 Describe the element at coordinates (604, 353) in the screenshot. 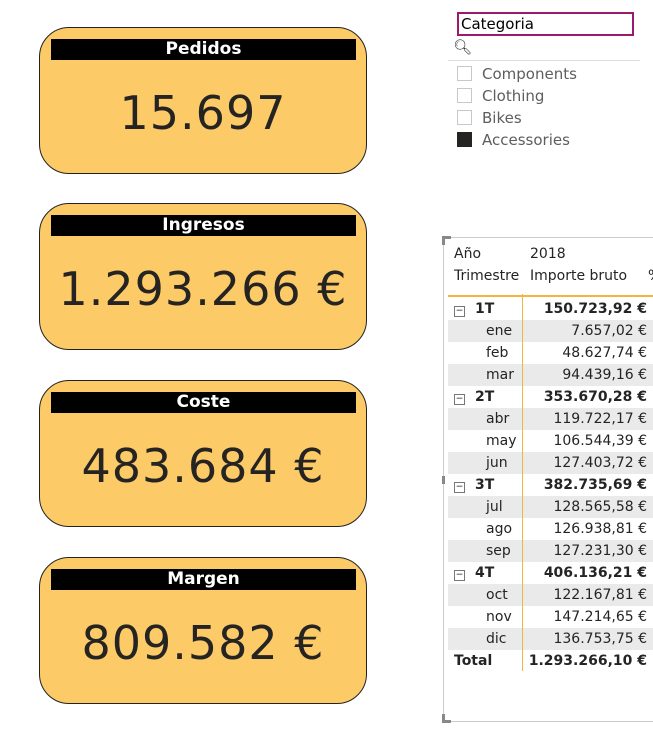

I see `row-value: 48.627,74 €` at that location.